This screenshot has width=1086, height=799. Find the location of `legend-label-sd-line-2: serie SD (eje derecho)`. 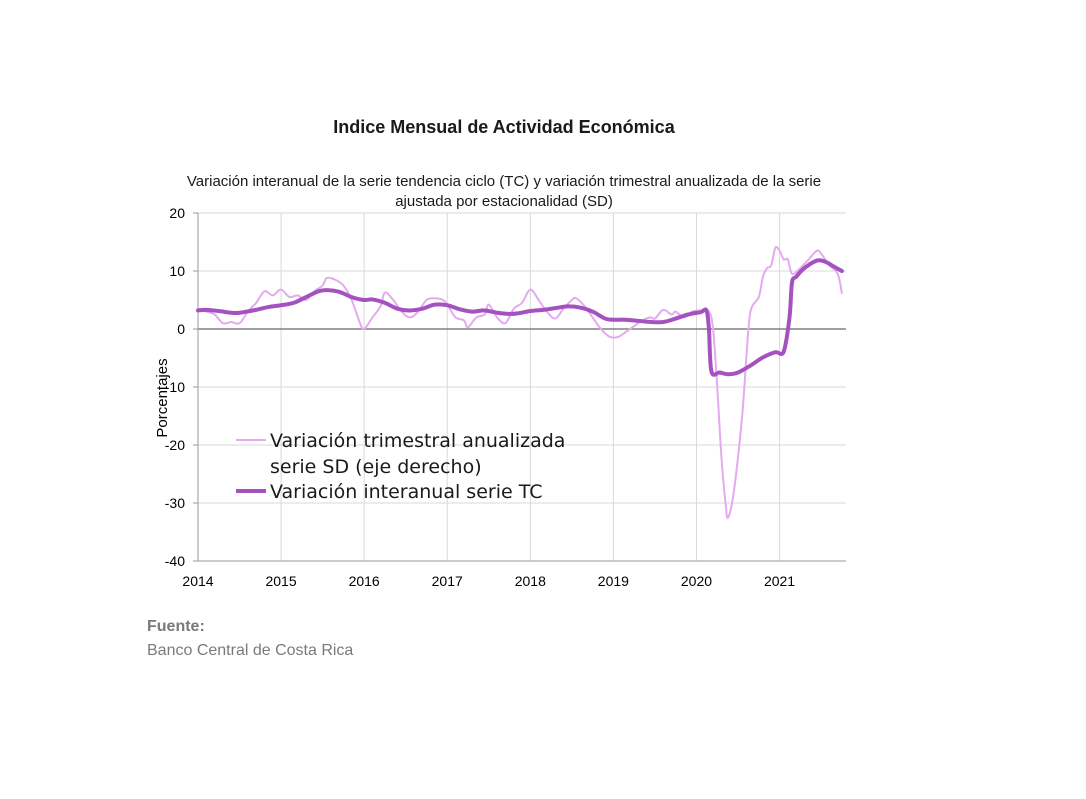

legend-label-sd-line-2: serie SD (eje derecho) is located at coordinates (376, 467).